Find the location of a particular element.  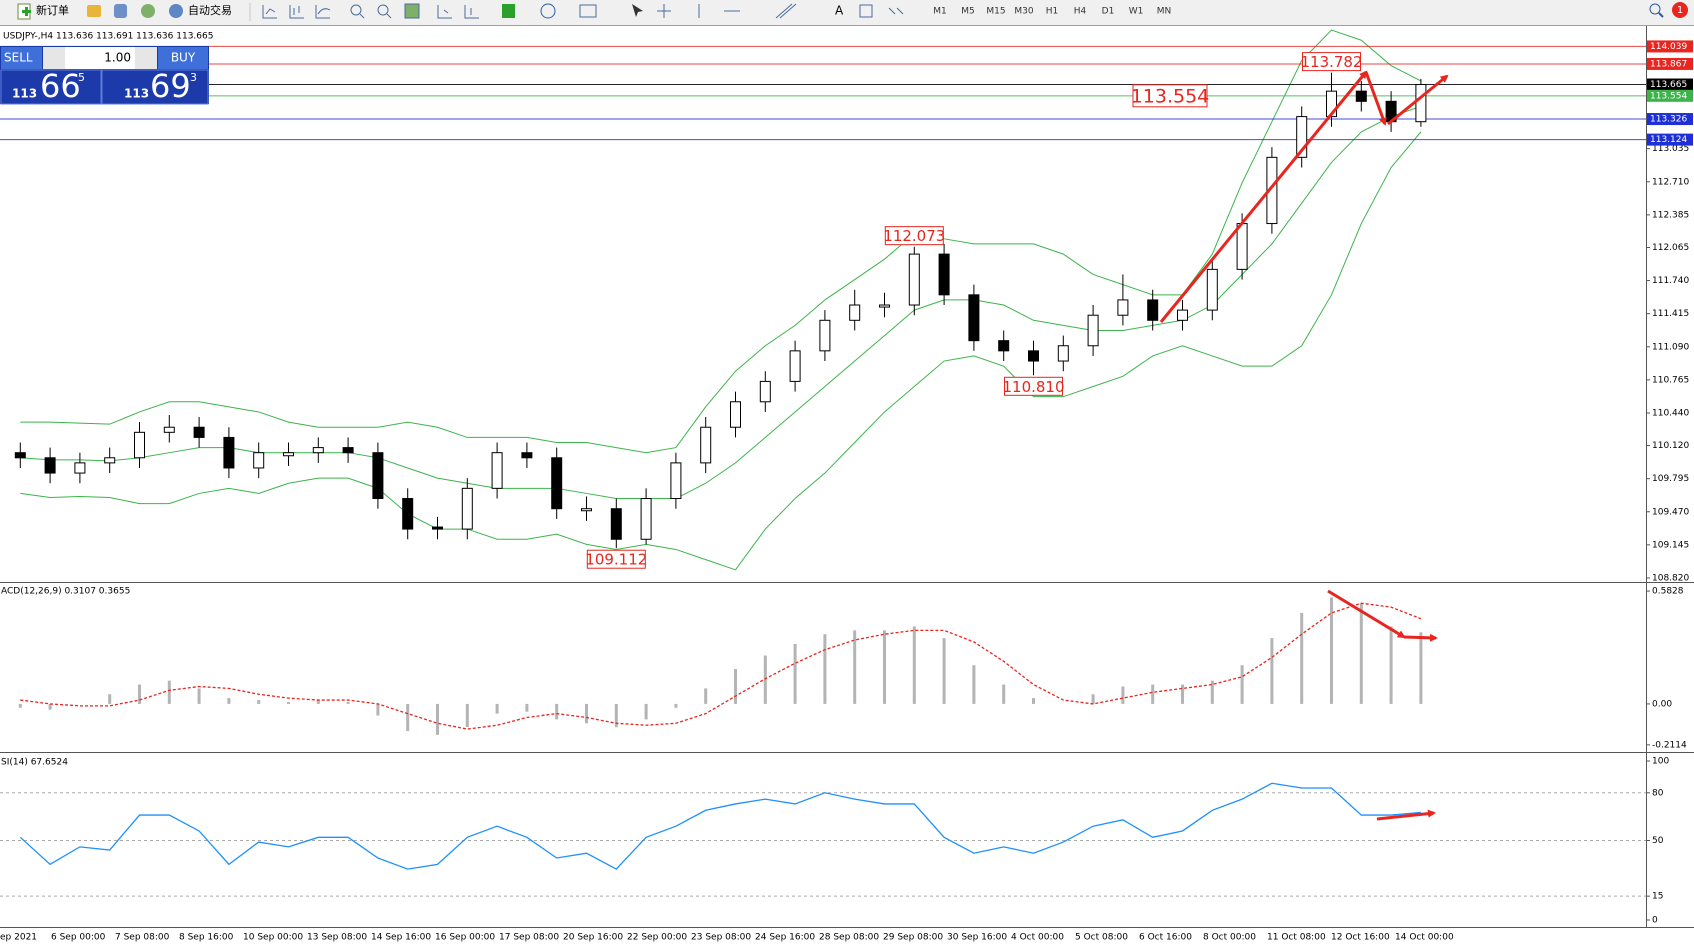

y-tick-label: 111.415 is located at coordinates (1670, 314).